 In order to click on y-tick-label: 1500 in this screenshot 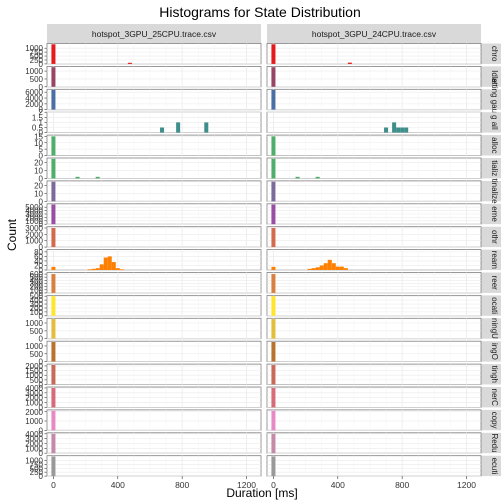, I will do `click(34, 371)`.